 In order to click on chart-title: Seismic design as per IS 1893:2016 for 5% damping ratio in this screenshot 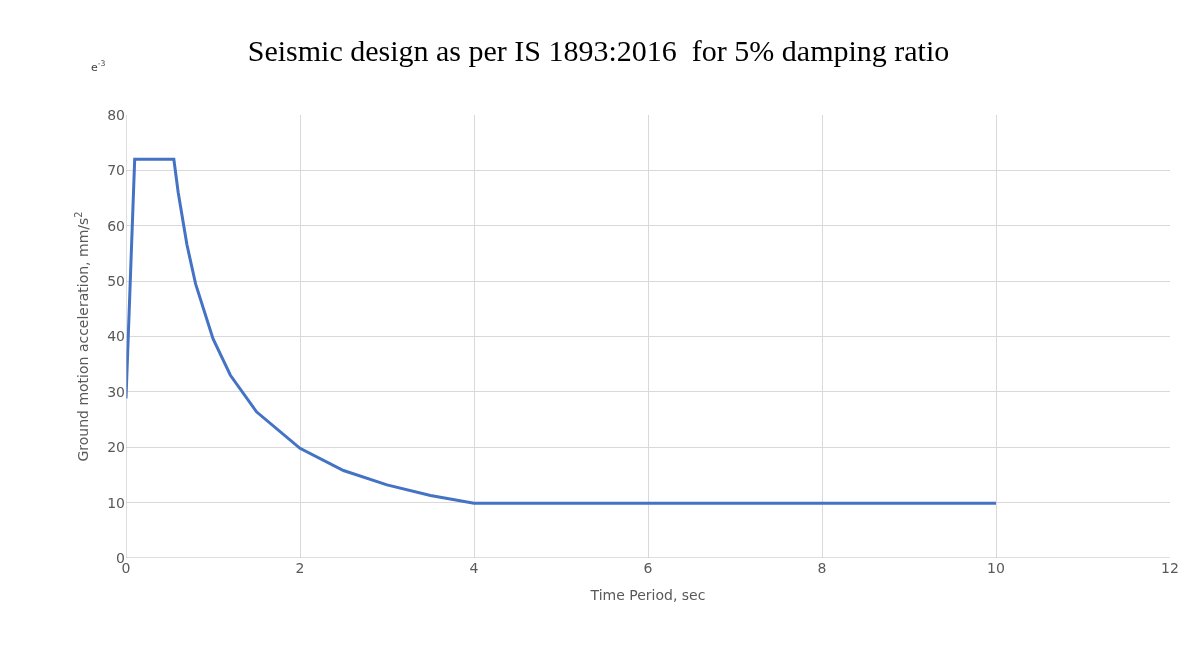, I will do `click(598, 51)`.